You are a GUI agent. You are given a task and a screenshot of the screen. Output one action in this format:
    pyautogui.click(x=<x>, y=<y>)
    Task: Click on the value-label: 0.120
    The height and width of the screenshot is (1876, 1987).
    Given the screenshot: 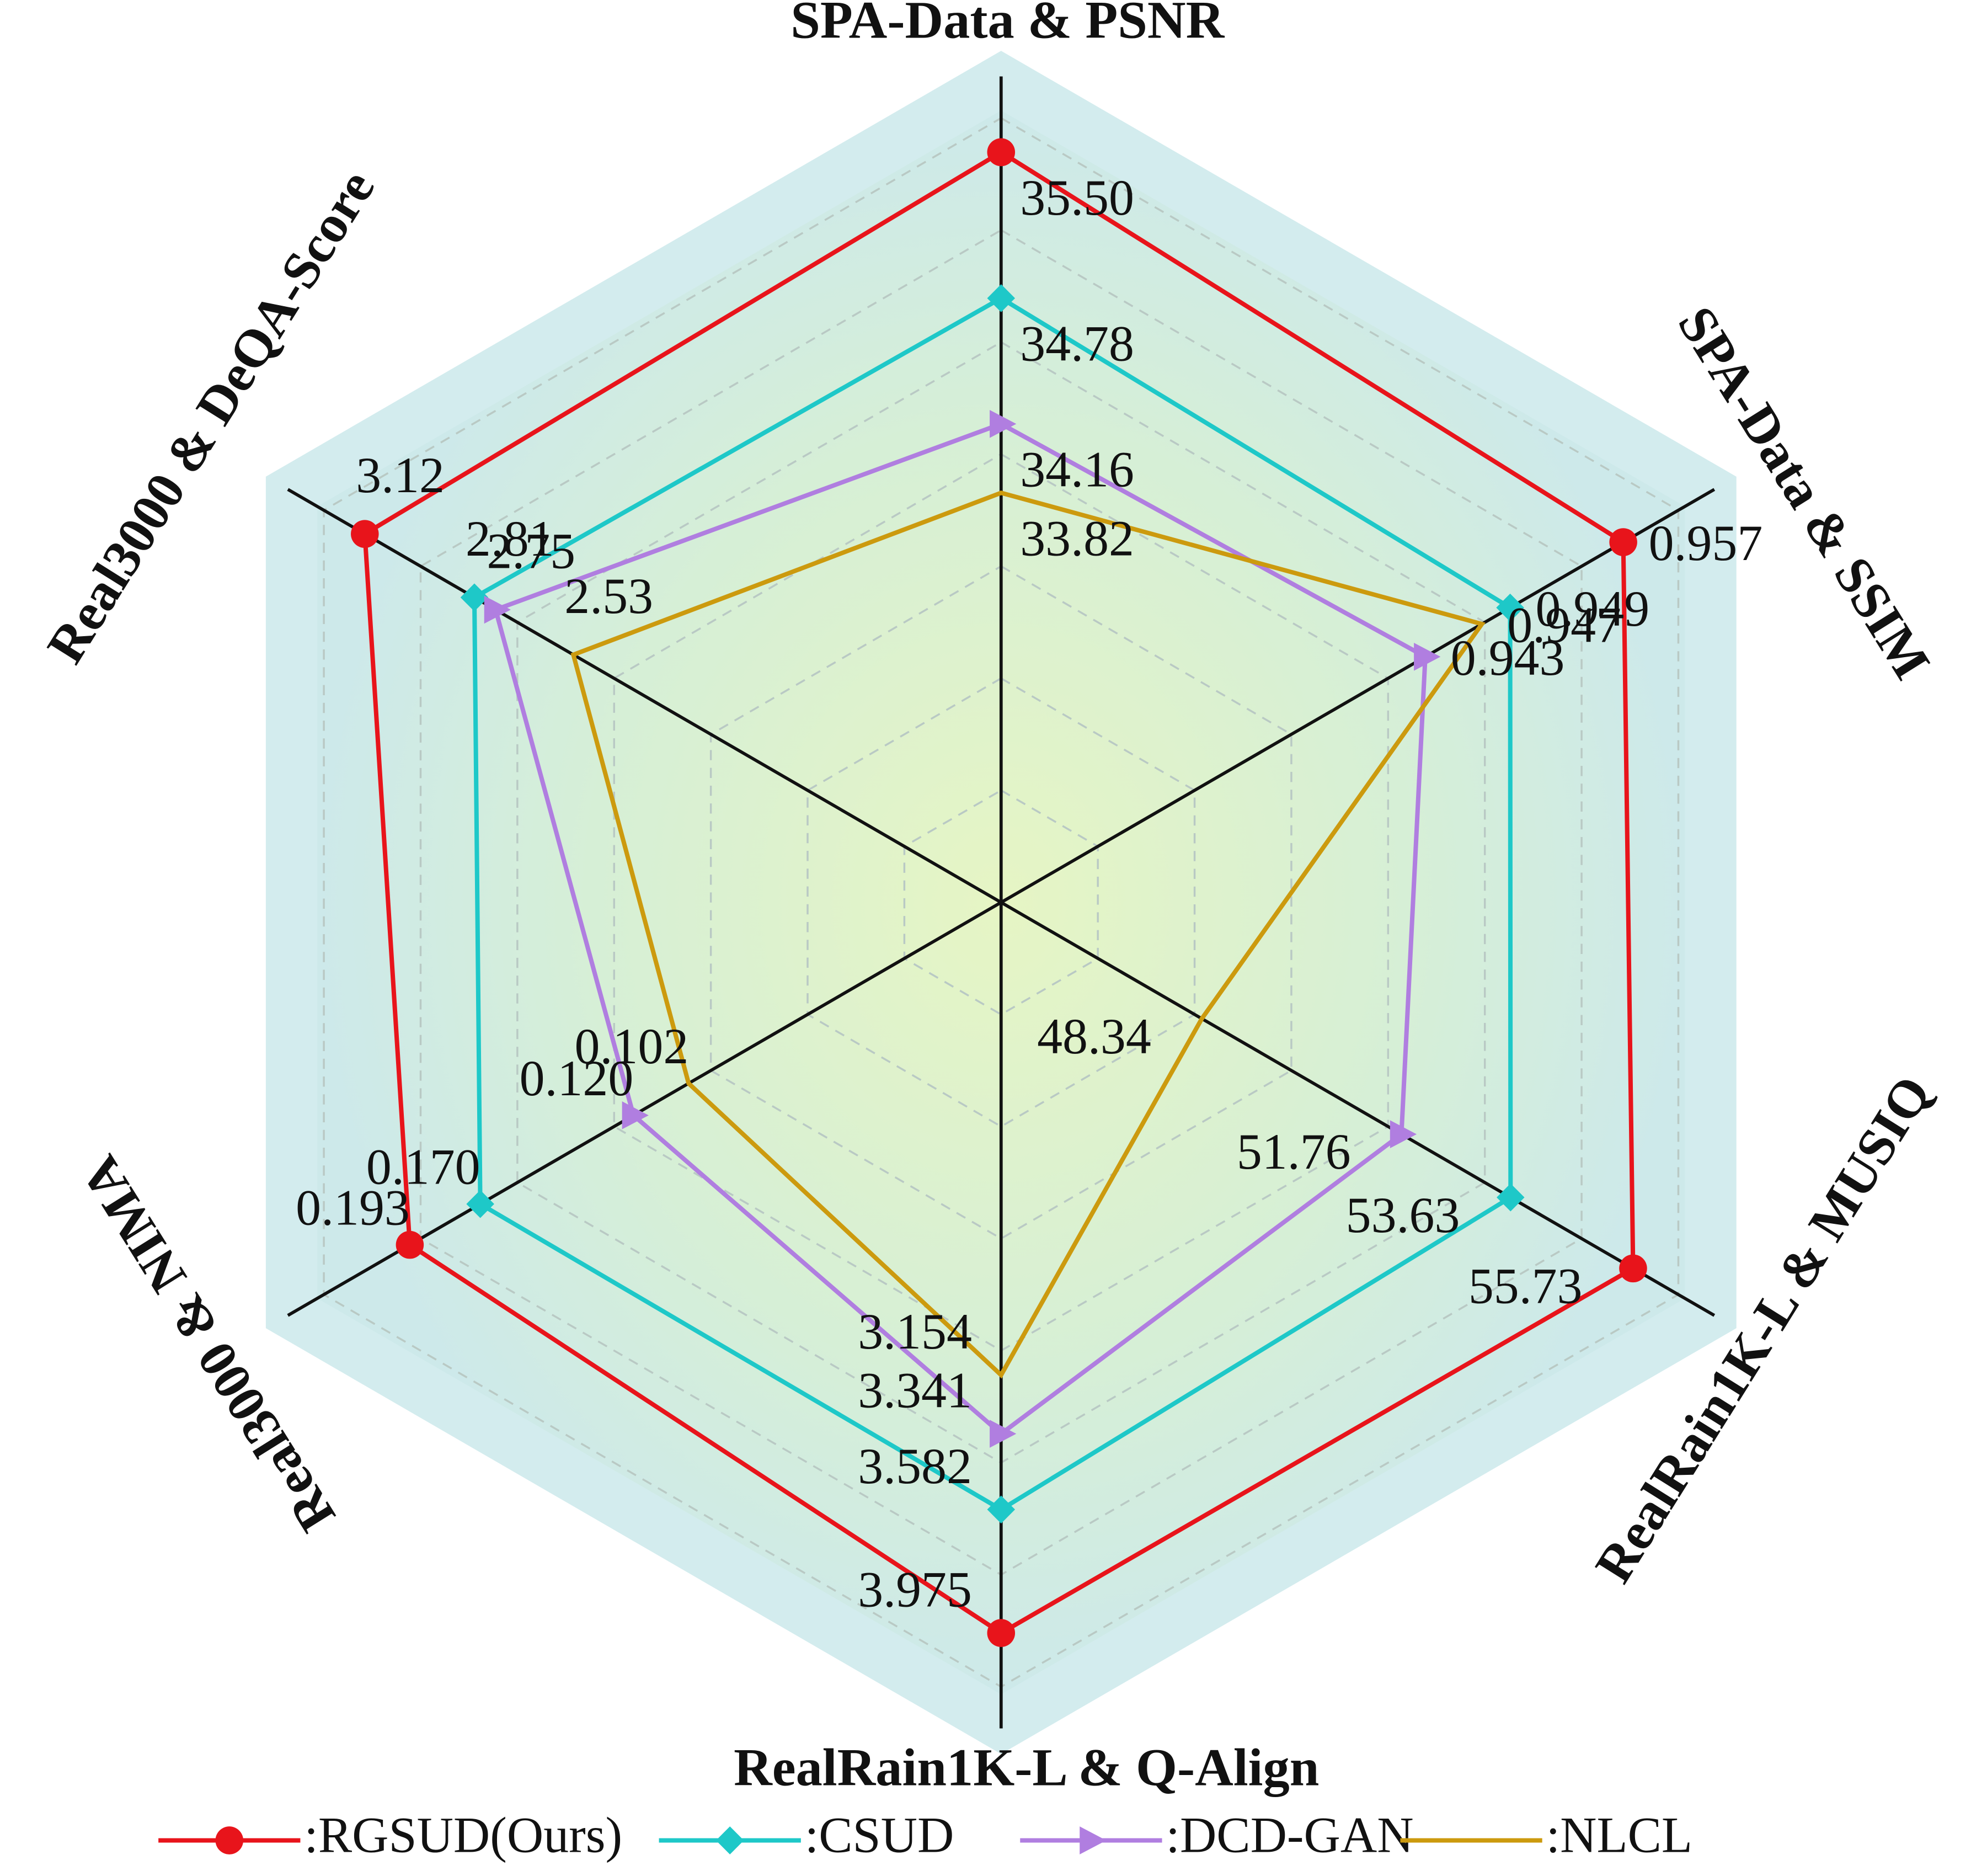 What is the action you would take?
    pyautogui.click(x=577, y=1078)
    